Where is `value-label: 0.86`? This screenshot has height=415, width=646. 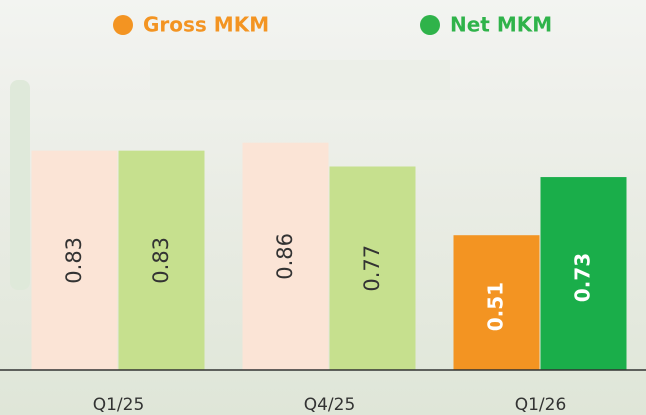
value-label: 0.86 is located at coordinates (285, 256).